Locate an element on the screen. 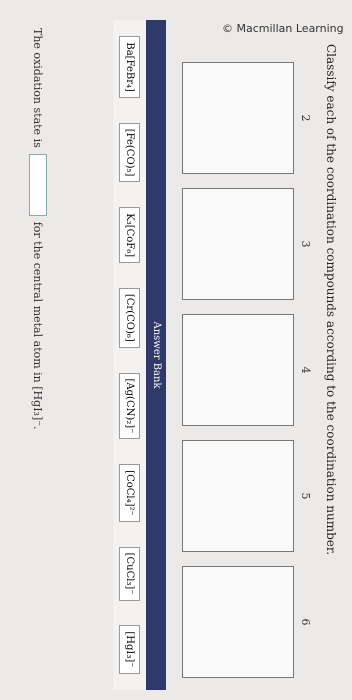 This screenshot has width=352, height=700. column-label: 3 is located at coordinates (305, 244).